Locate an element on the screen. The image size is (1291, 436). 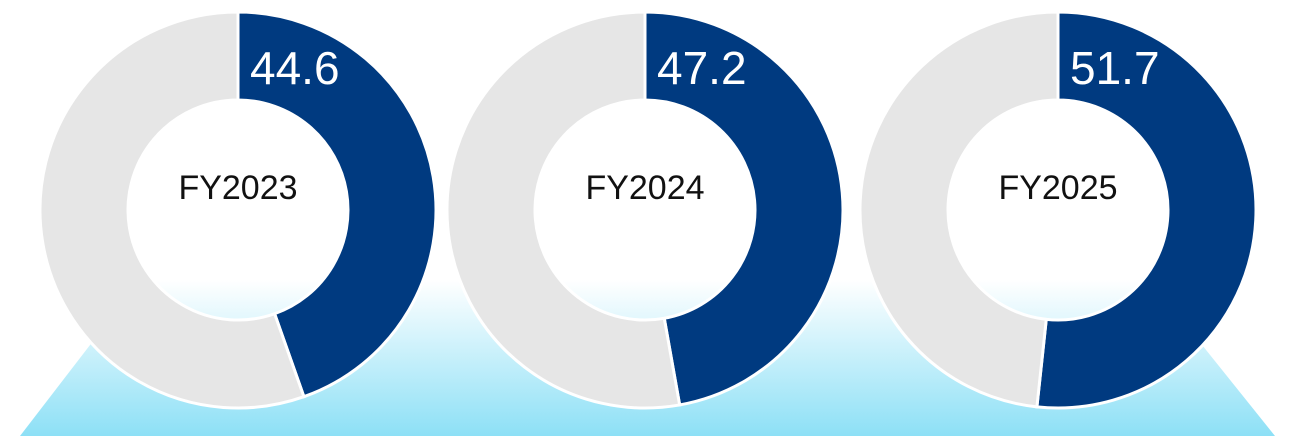
donut-title: FY2024 is located at coordinates (644, 188).